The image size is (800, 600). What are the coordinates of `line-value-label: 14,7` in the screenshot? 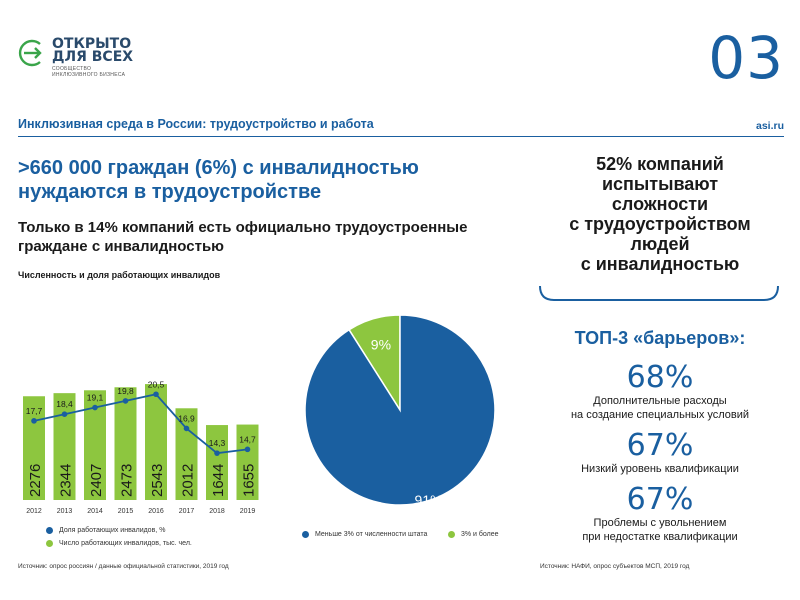 It's located at (247, 439).